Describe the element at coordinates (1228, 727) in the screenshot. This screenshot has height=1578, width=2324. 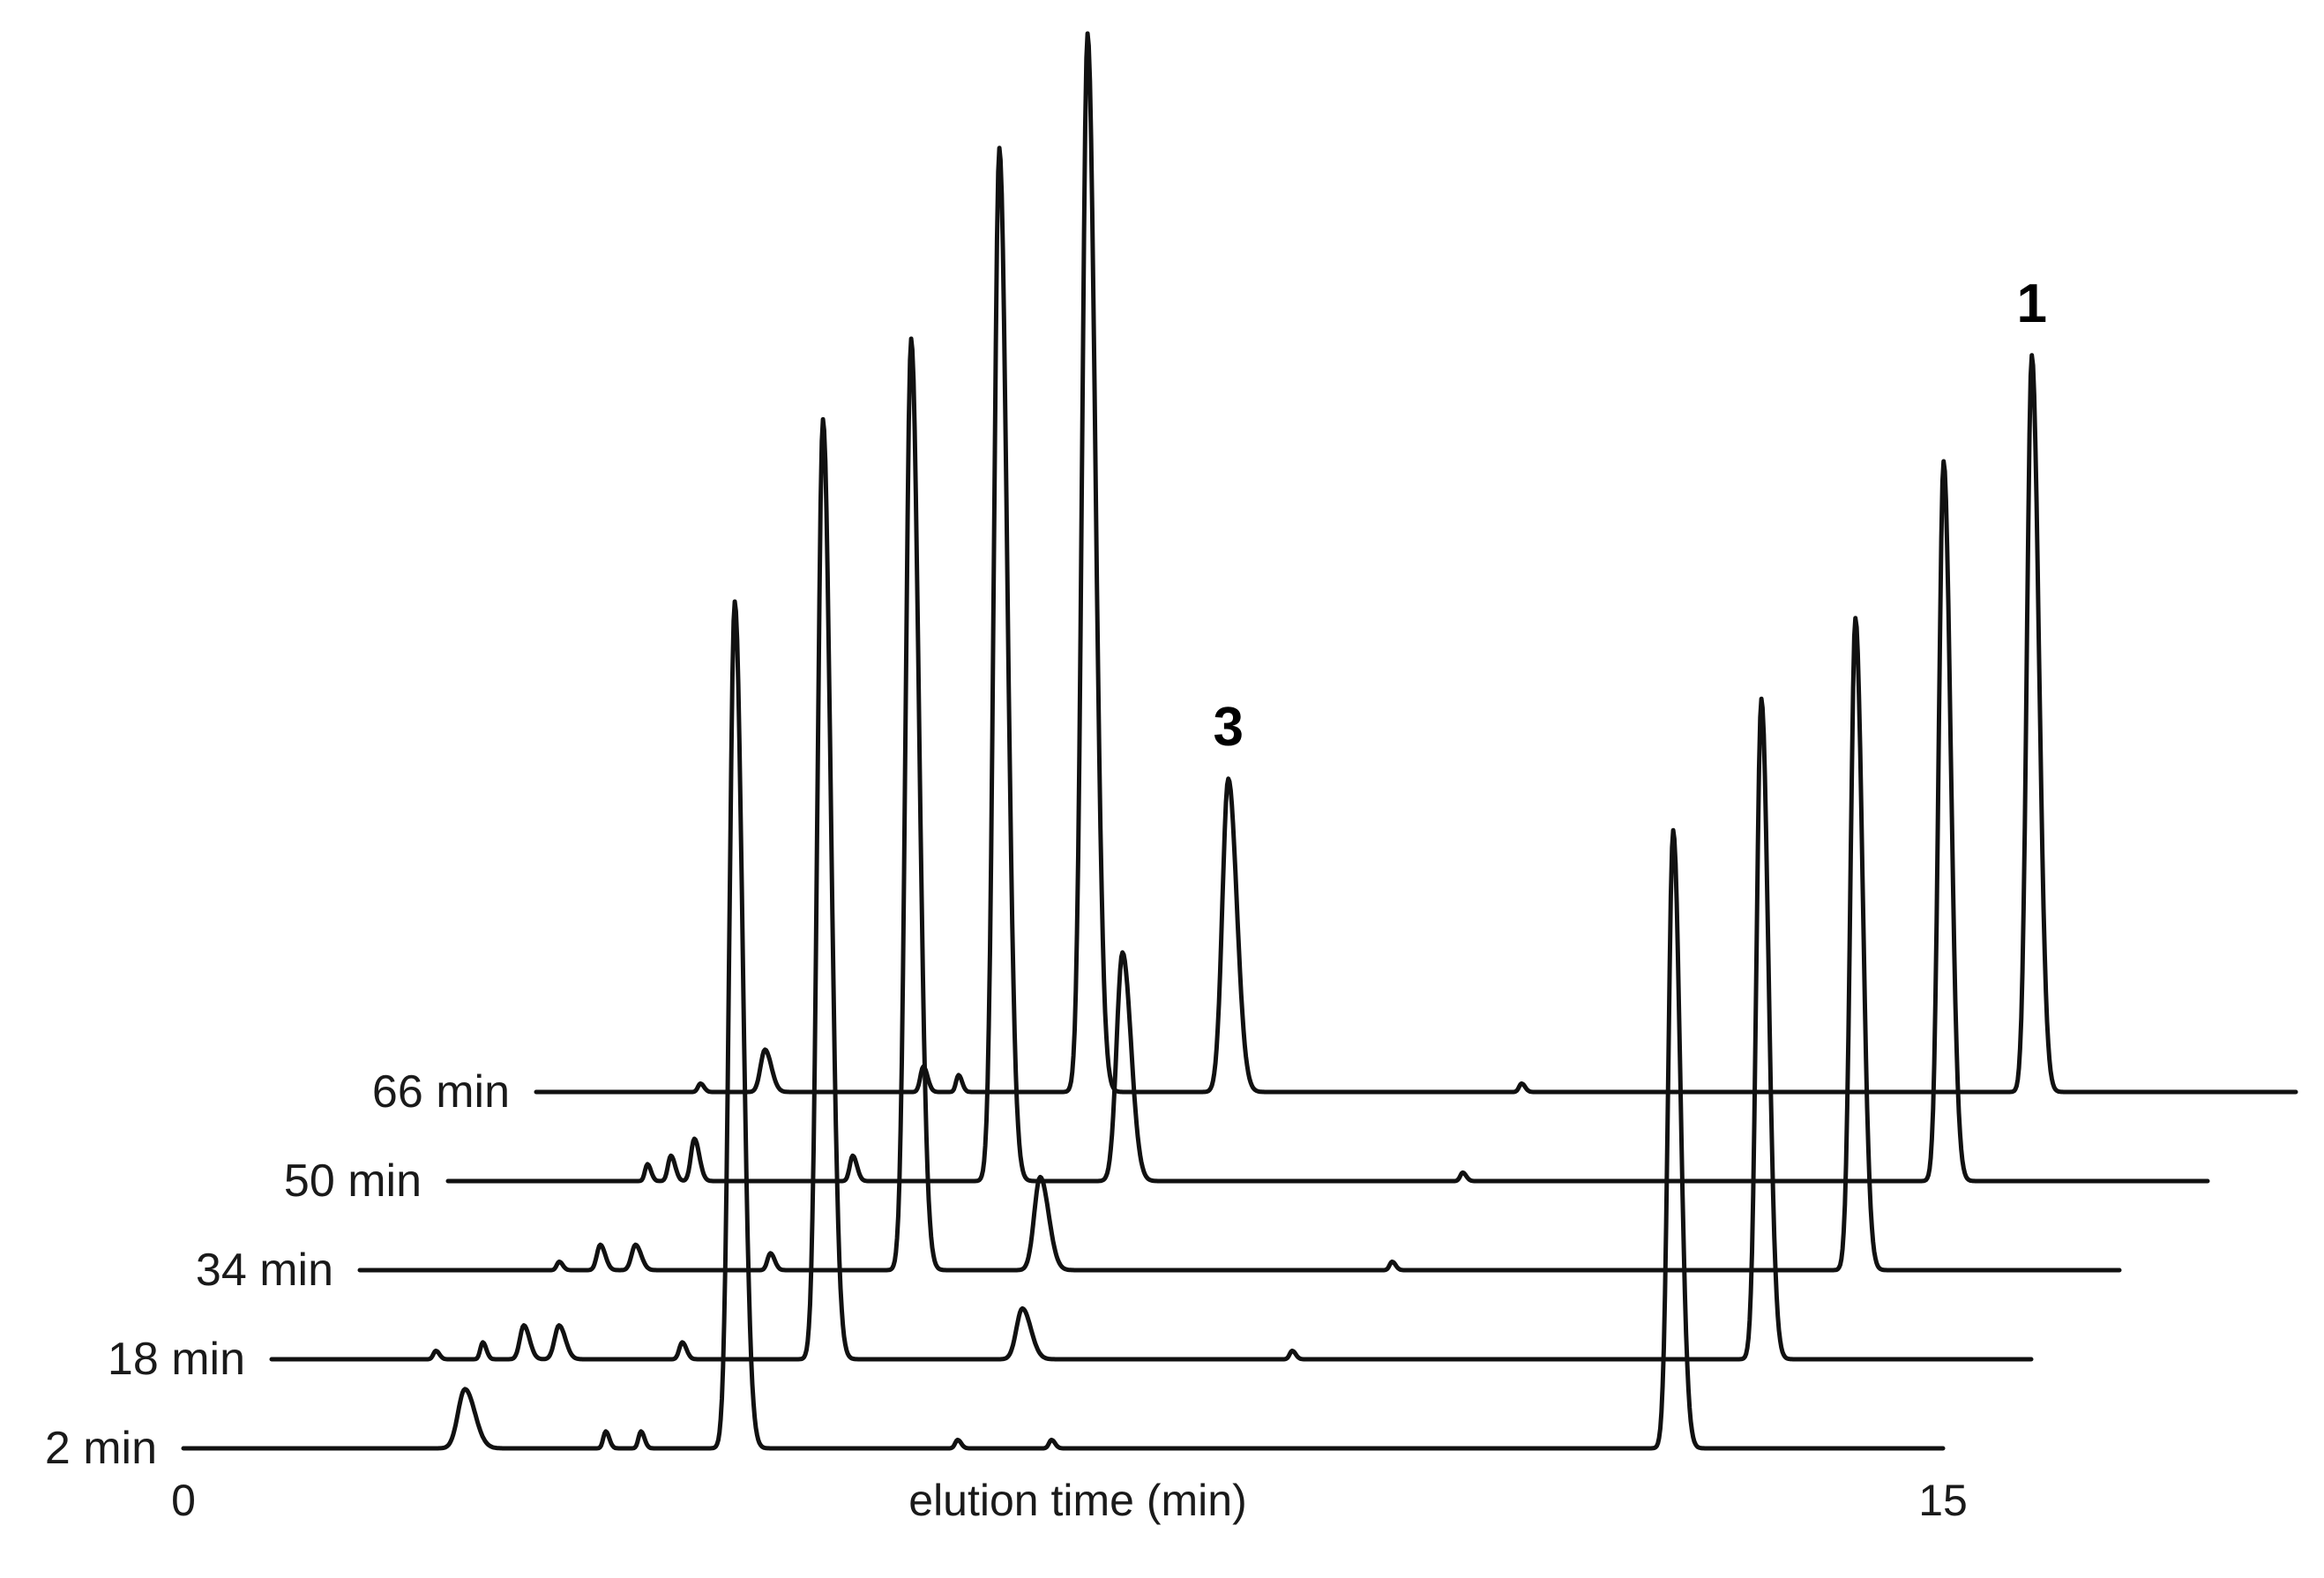
I see `peak-label-3: 3` at that location.